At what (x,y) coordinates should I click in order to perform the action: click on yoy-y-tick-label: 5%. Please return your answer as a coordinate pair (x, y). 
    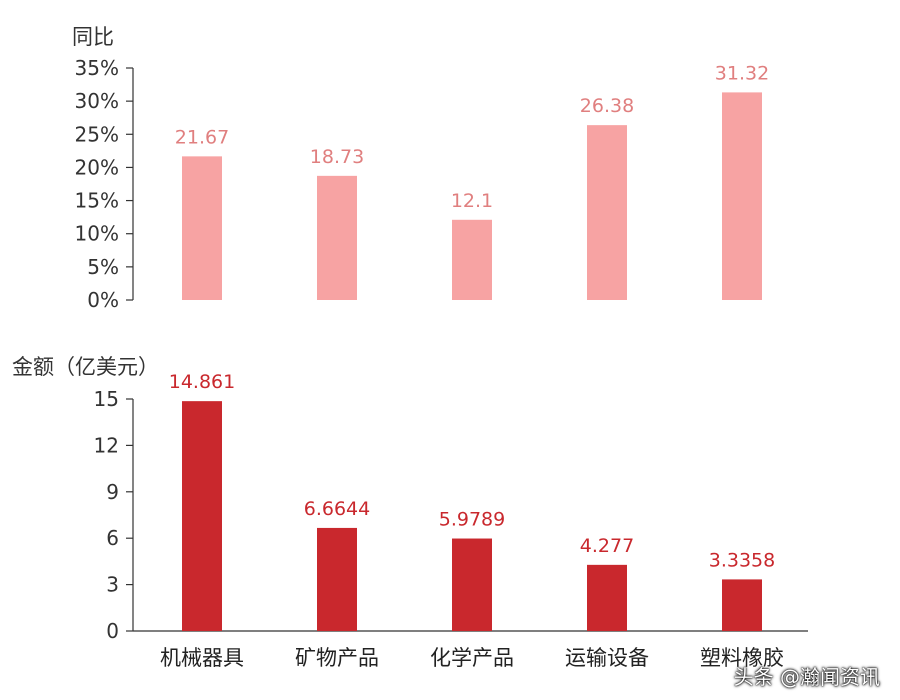
    Looking at the image, I should click on (103, 267).